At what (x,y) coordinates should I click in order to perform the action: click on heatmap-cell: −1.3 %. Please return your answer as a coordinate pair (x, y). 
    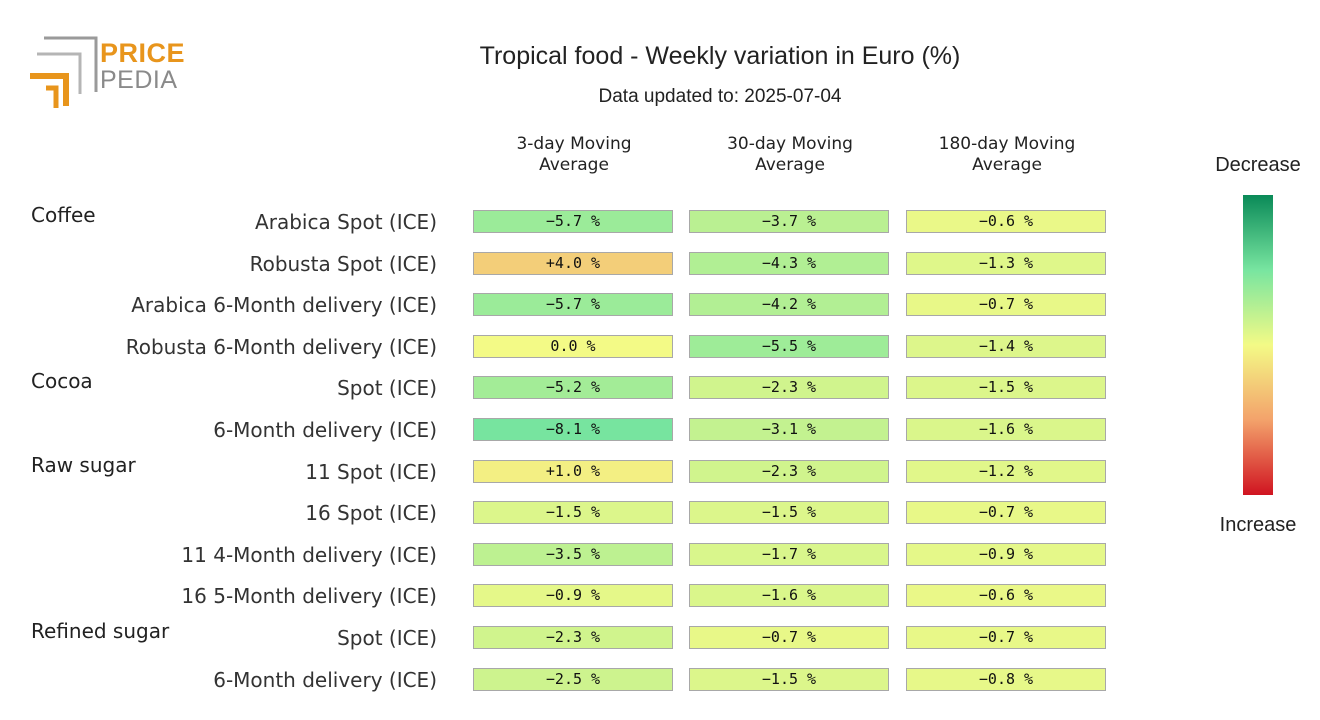
    Looking at the image, I should click on (1006, 263).